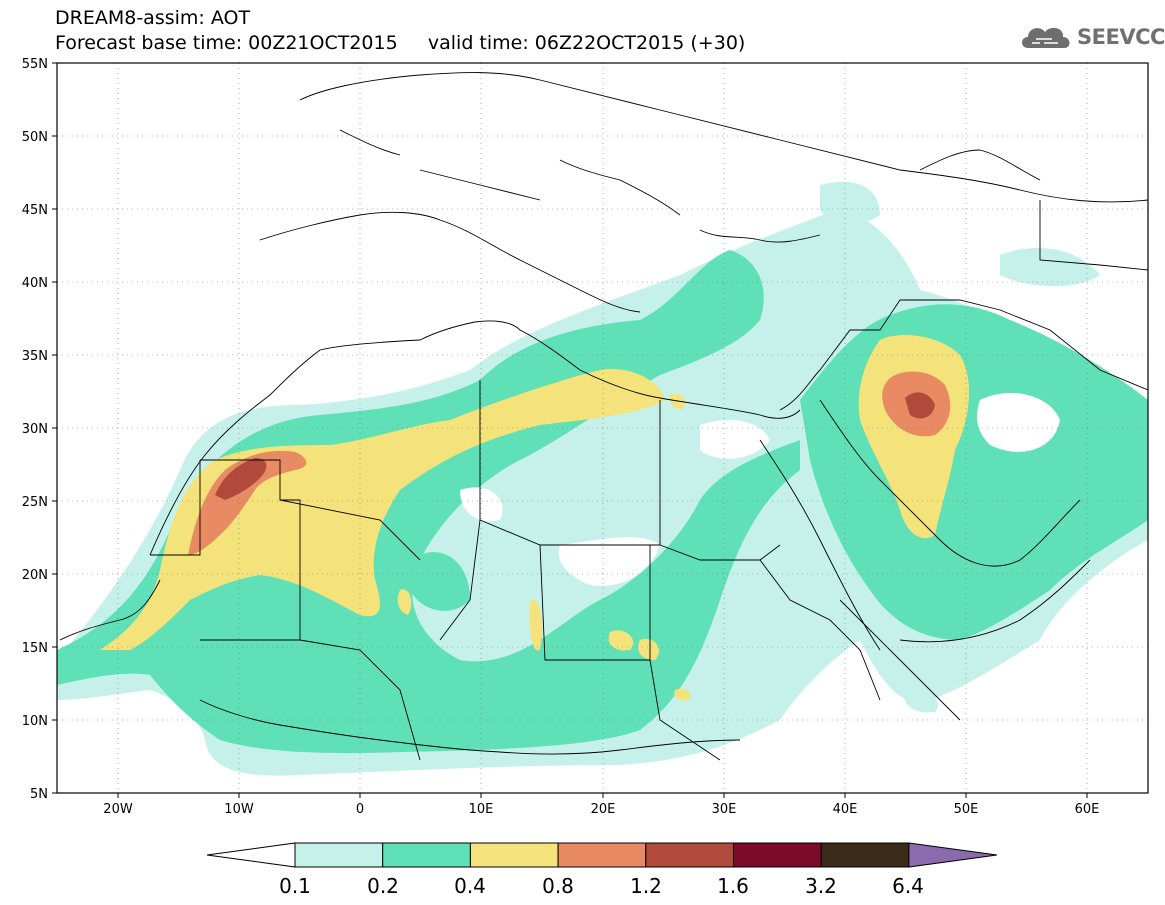  Describe the element at coordinates (35, 575) in the screenshot. I see `lat-label: 20N` at that location.